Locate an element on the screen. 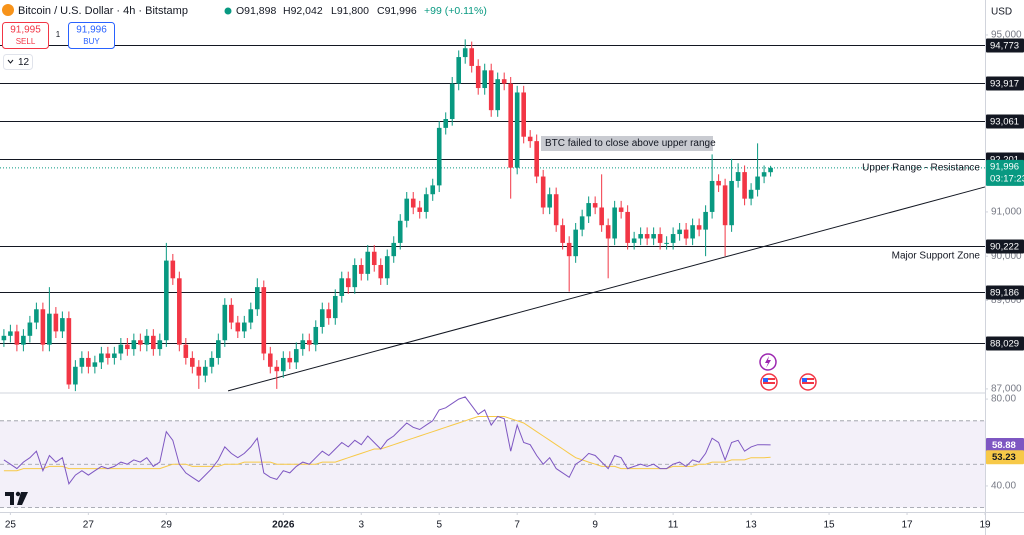 This screenshot has width=1024, height=535. symbol-icon is located at coordinates (8, 10).